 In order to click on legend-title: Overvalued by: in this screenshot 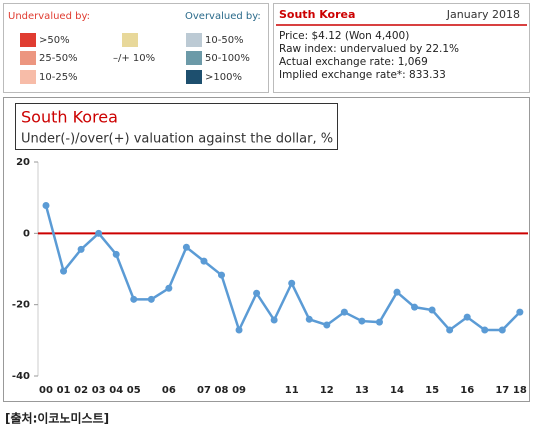, I will do `click(223, 16)`.